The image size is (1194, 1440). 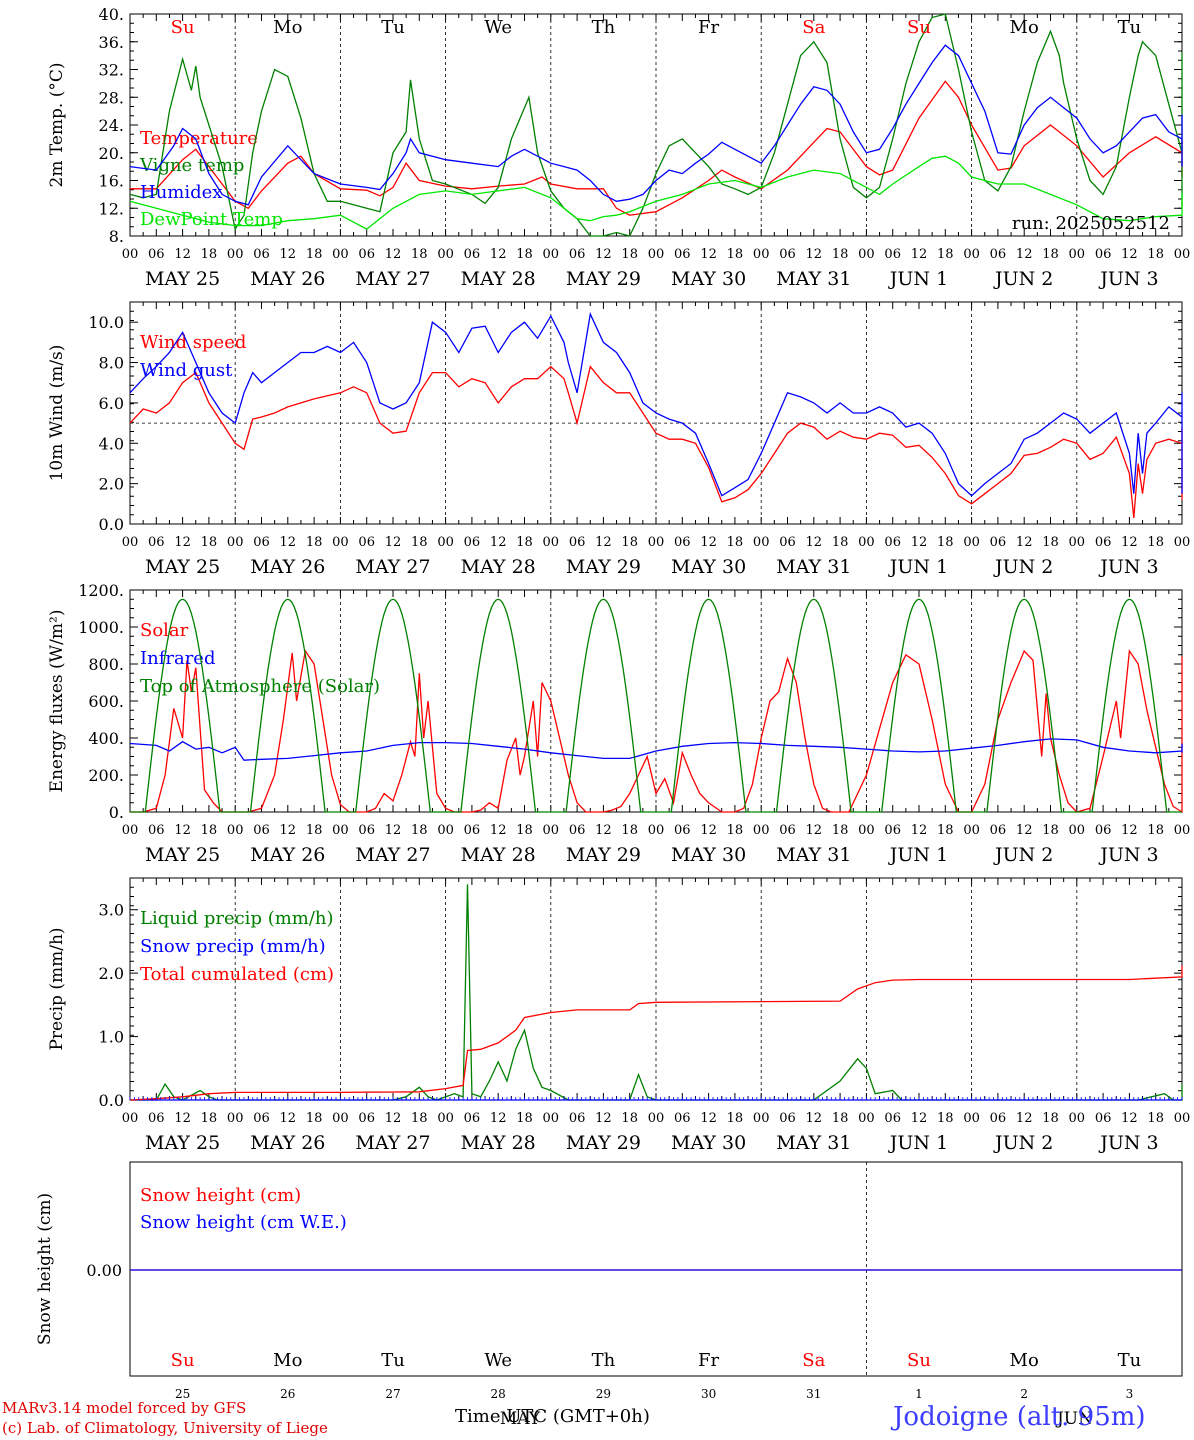 I want to click on y-axis-label: Snow height (cm), so click(x=45, y=1269).